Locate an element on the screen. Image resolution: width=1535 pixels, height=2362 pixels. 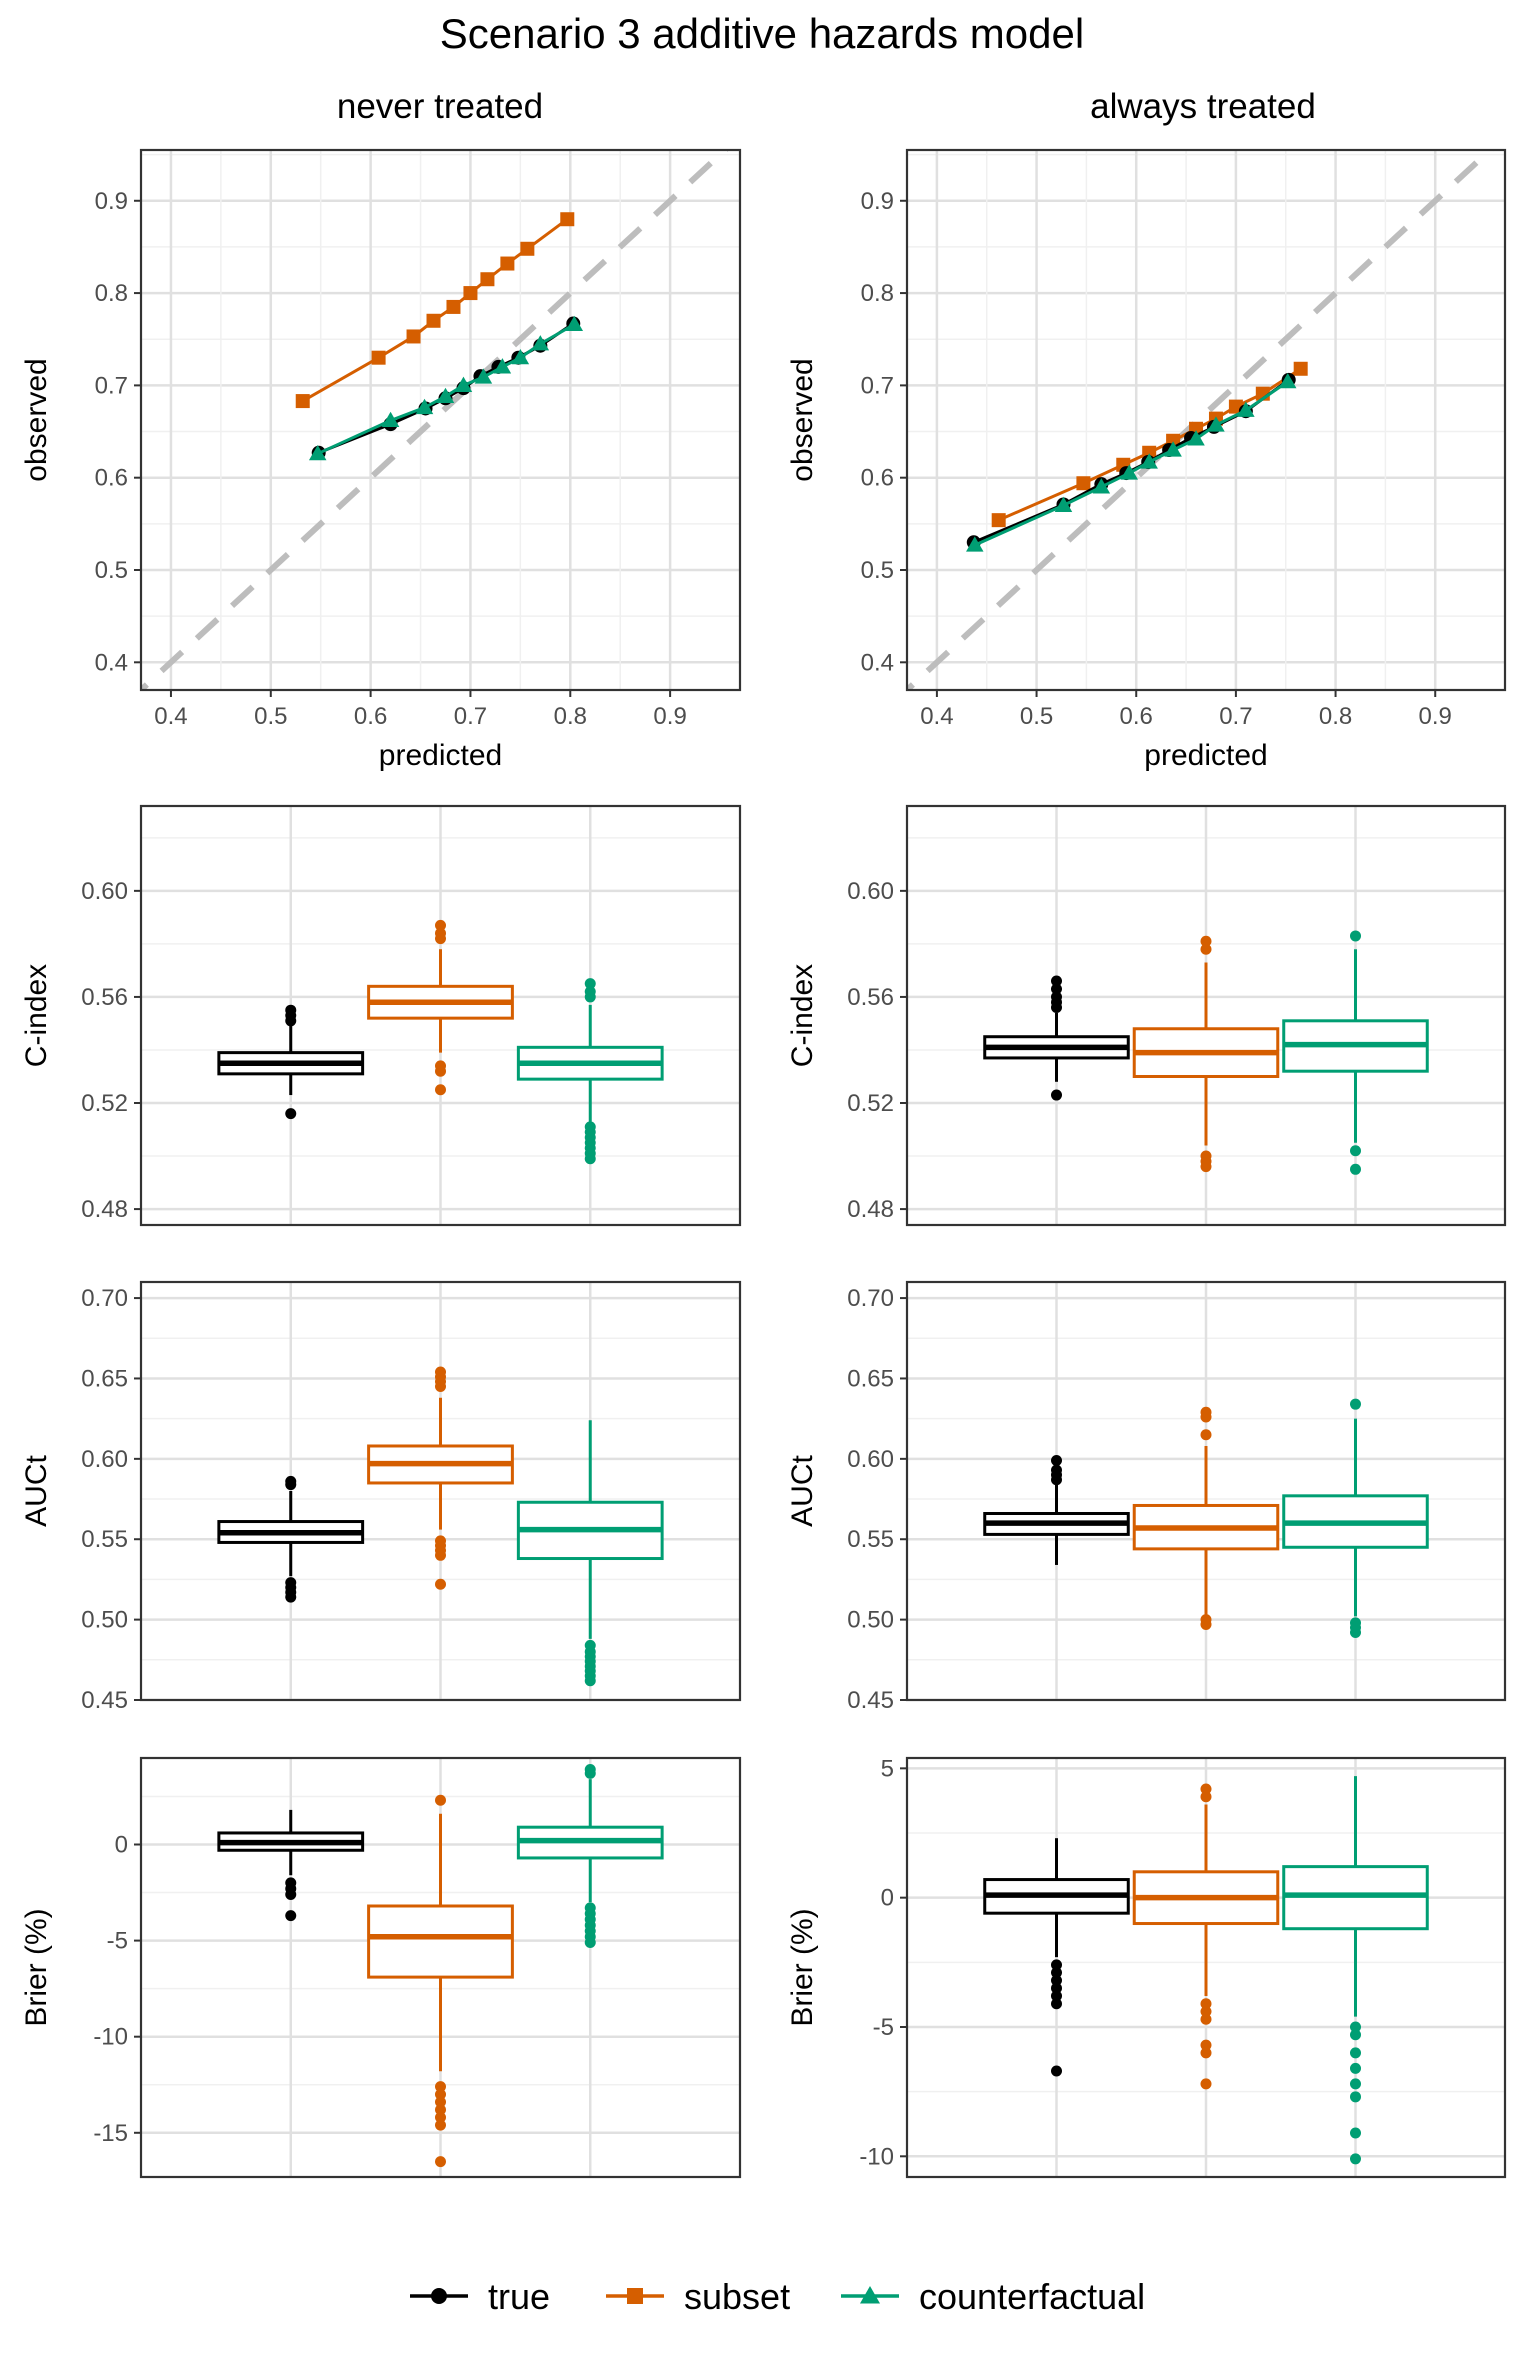
legend-key-circle is located at coordinates (439, 2296).